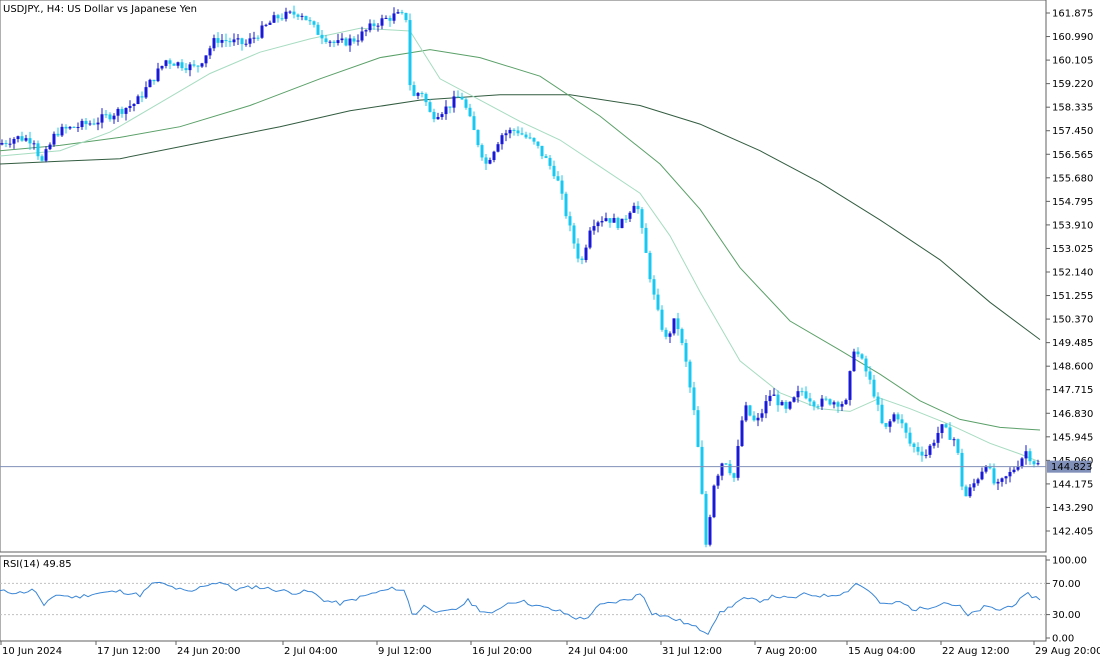 The width and height of the screenshot is (1100, 660). Describe the element at coordinates (786, 651) in the screenshot. I see `time-tick-label: 7 Aug 20:00` at that location.